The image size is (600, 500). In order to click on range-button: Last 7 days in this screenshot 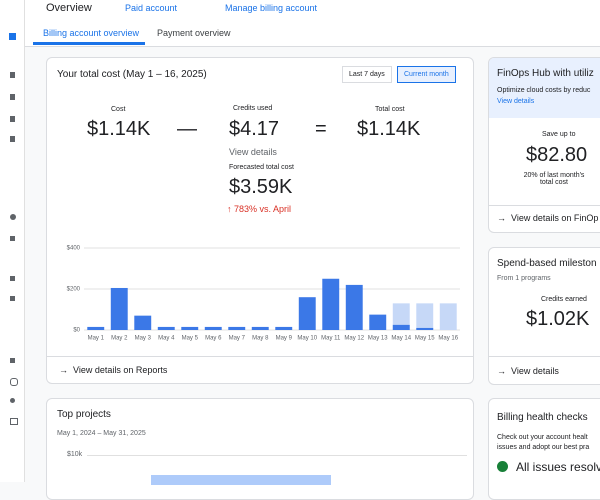, I will do `click(367, 74)`.